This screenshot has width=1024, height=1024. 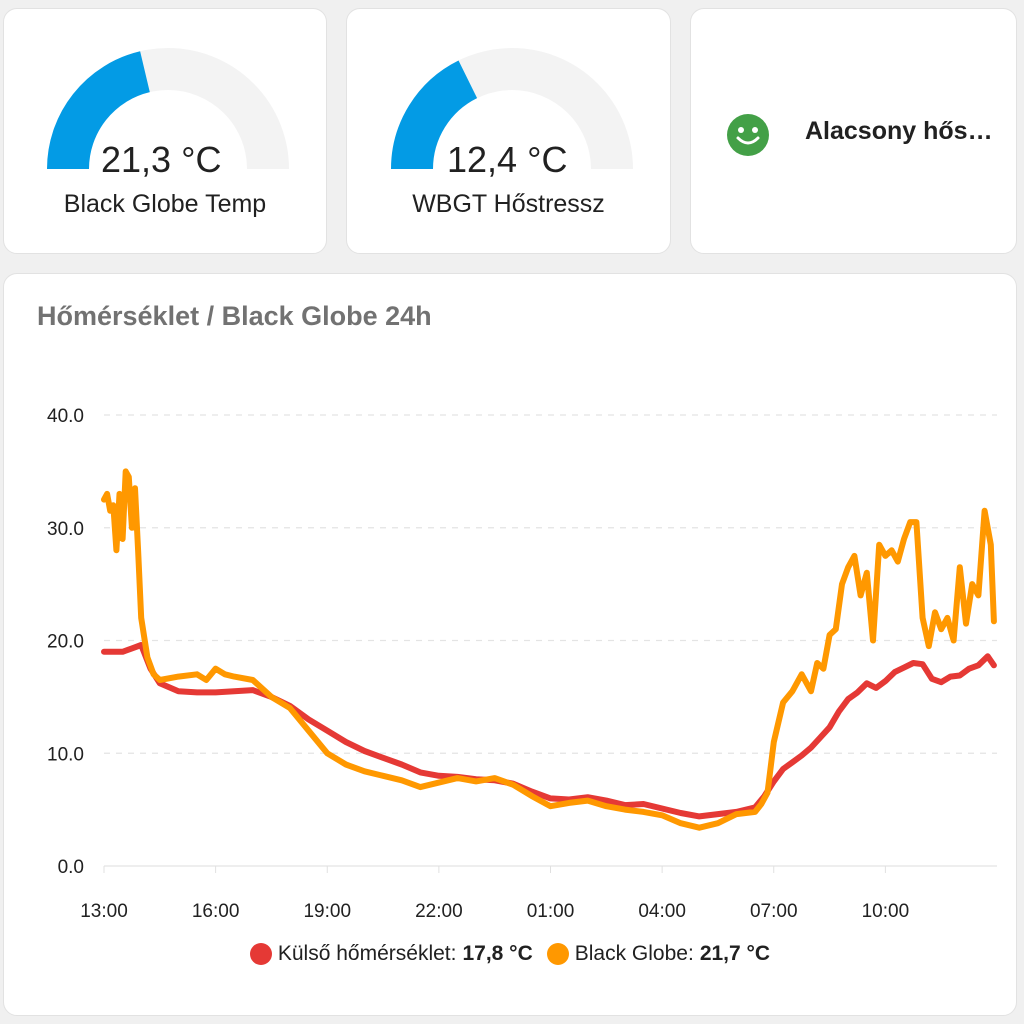 What do you see at coordinates (216, 911) in the screenshot?
I see `x-tick-label: 16:00` at bounding box center [216, 911].